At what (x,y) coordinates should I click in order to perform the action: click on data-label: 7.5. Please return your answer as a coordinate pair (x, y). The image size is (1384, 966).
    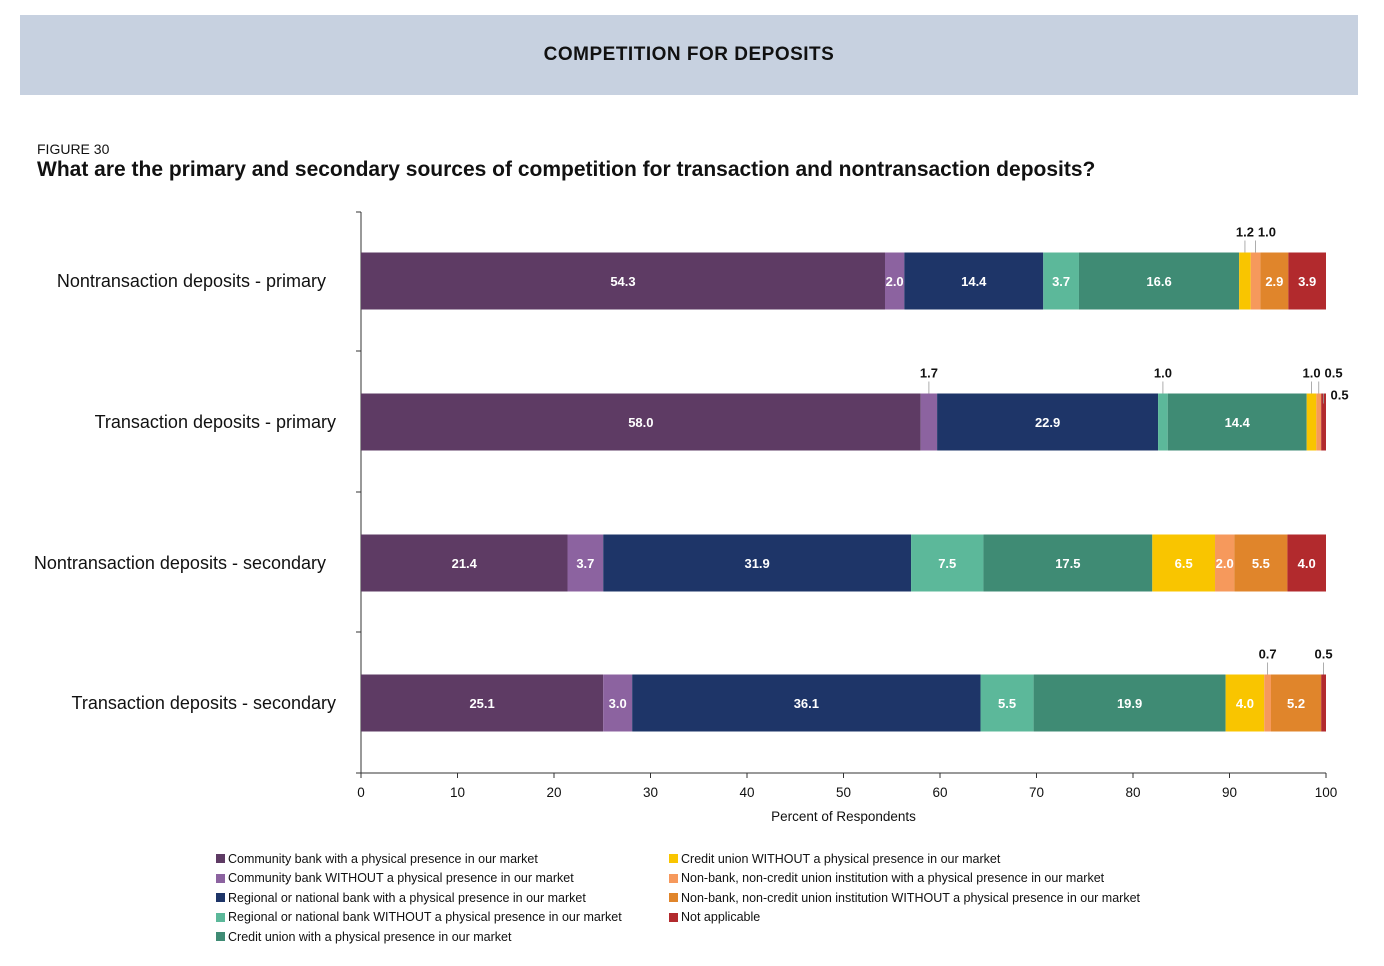
    Looking at the image, I should click on (947, 563).